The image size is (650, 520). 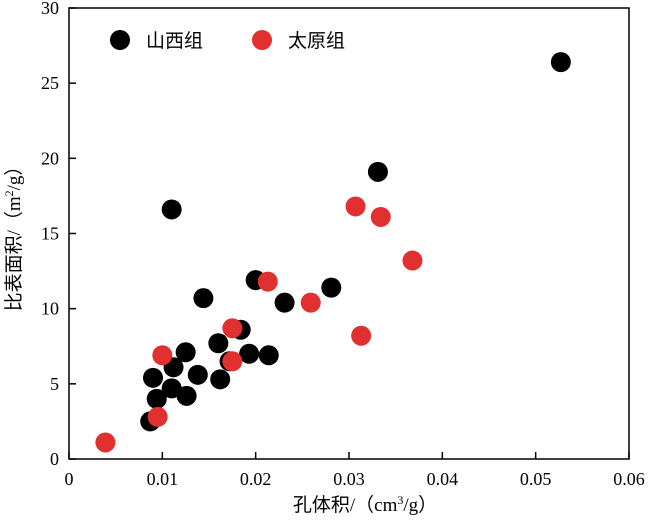 What do you see at coordinates (50, 83) in the screenshot?
I see `y-tick-label: 25` at bounding box center [50, 83].